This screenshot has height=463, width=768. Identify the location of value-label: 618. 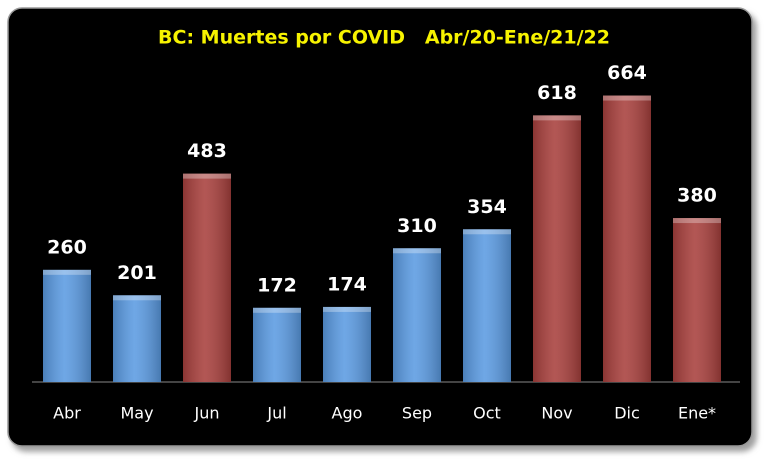
(557, 93).